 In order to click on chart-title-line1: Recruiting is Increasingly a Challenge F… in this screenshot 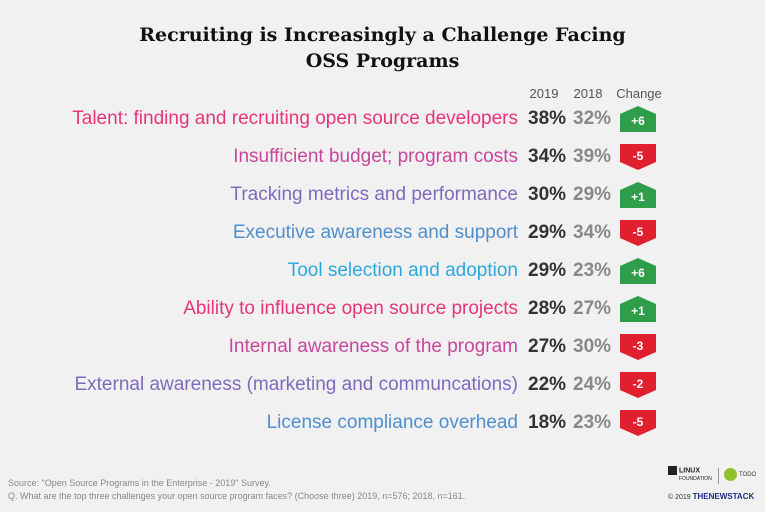, I will do `click(382, 35)`.